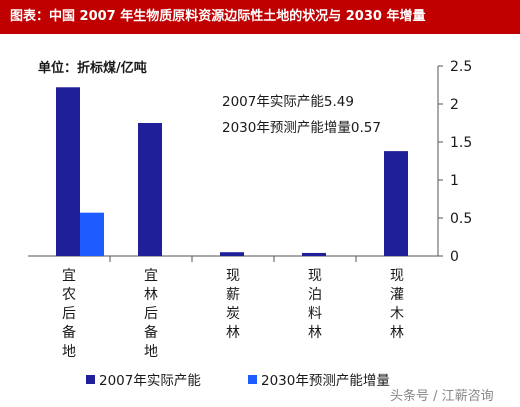 Image resolution: width=520 pixels, height=407 pixels. I want to click on legend-label: 2030年预测产能增量, so click(325, 381).